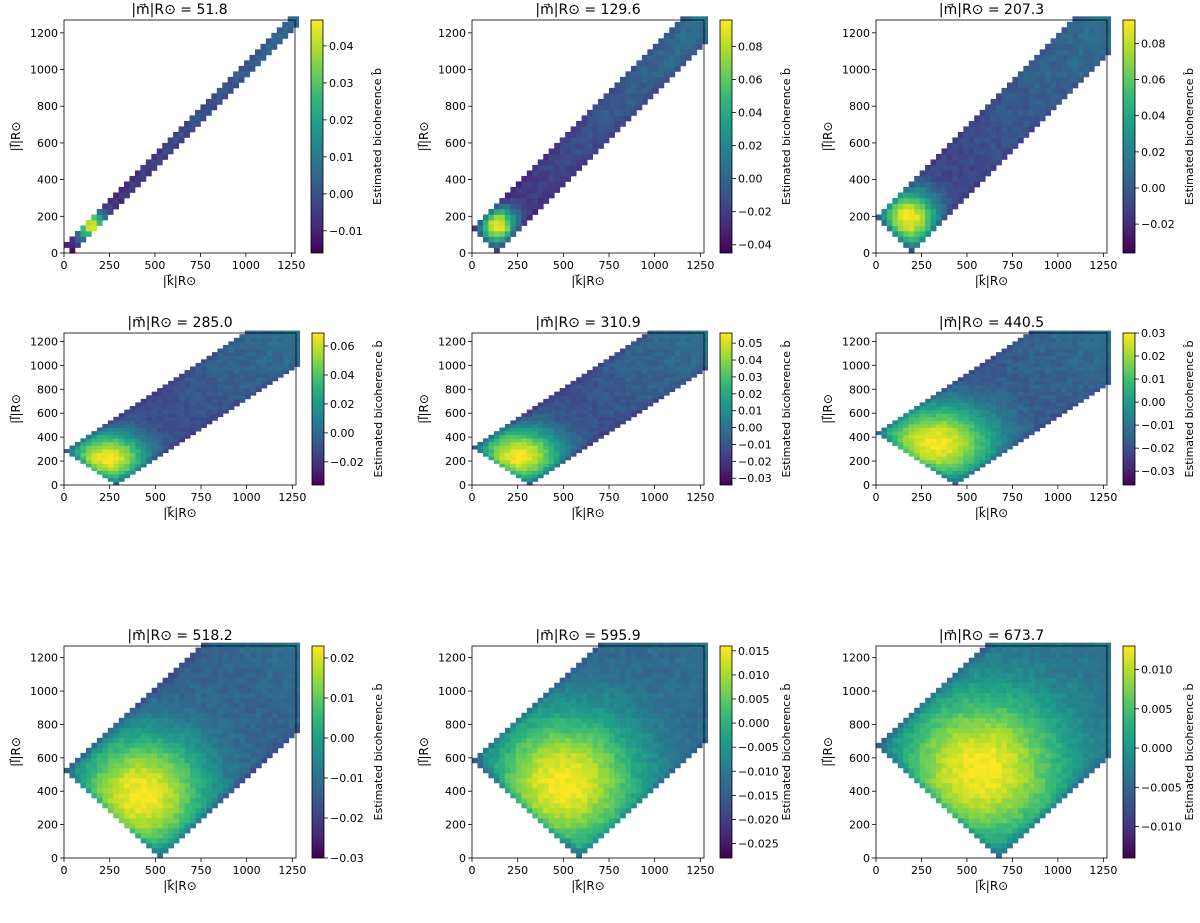  Describe the element at coordinates (966, 265) in the screenshot. I see `x-tick-label: 500` at that location.